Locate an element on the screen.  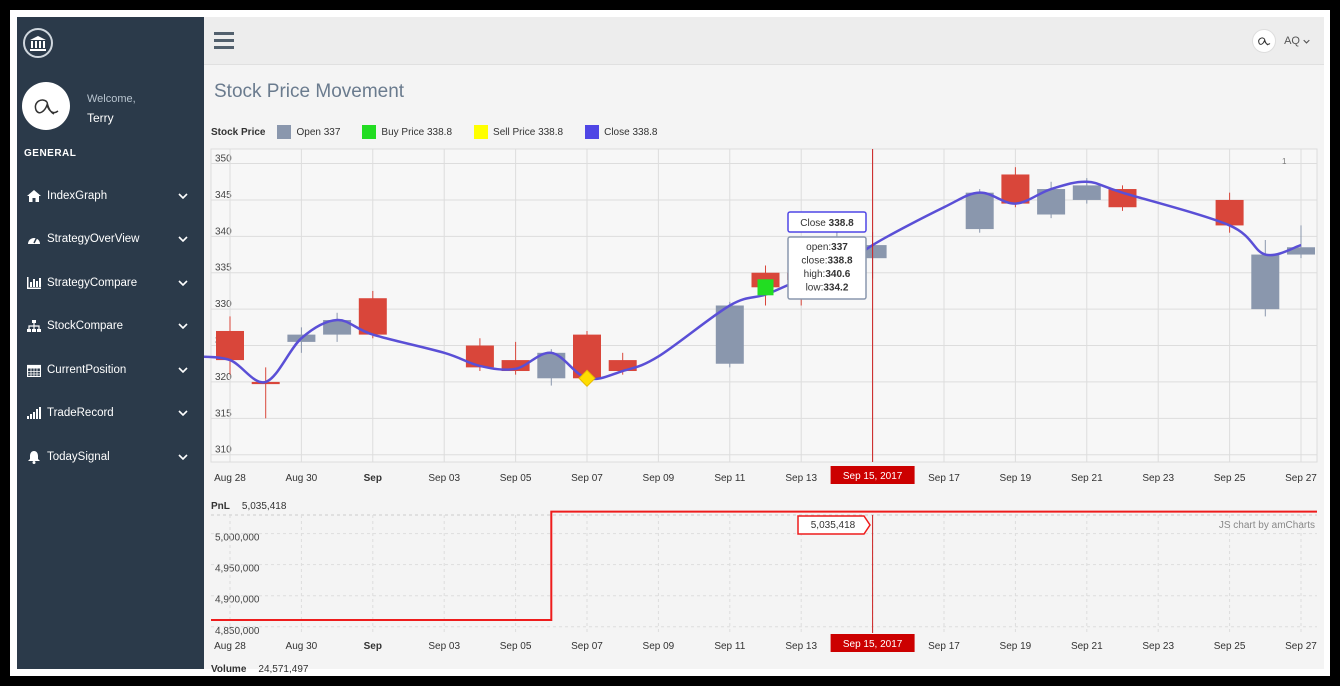
price-x-tick-label: Aug 28 is located at coordinates (230, 478).